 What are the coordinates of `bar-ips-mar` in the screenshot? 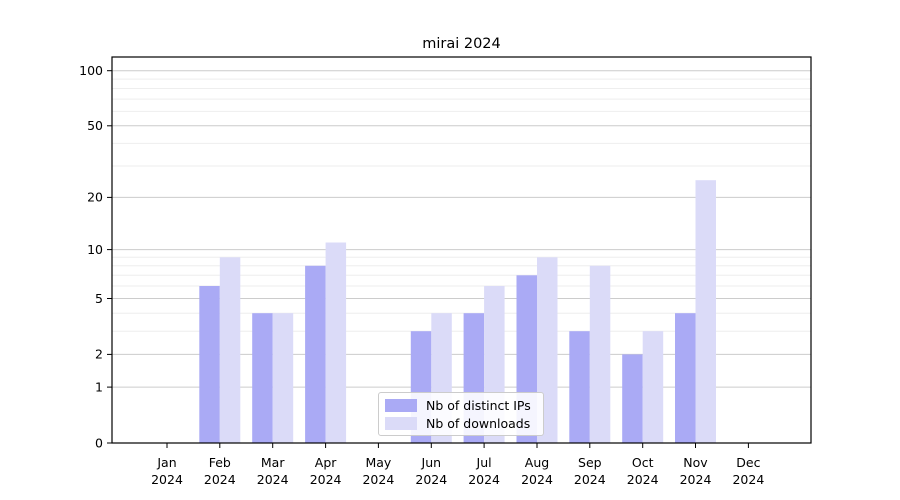 It's located at (262, 378).